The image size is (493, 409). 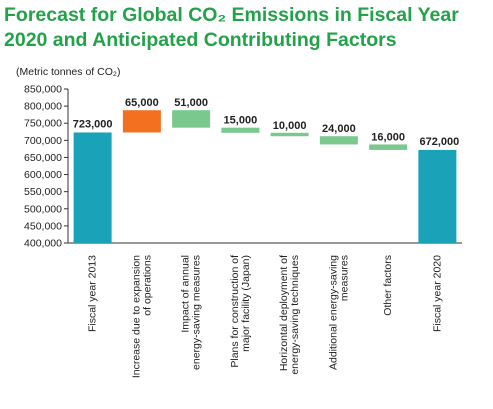 I want to click on category-label-5-line-2: energy-saving techniques, so click(x=295, y=315).